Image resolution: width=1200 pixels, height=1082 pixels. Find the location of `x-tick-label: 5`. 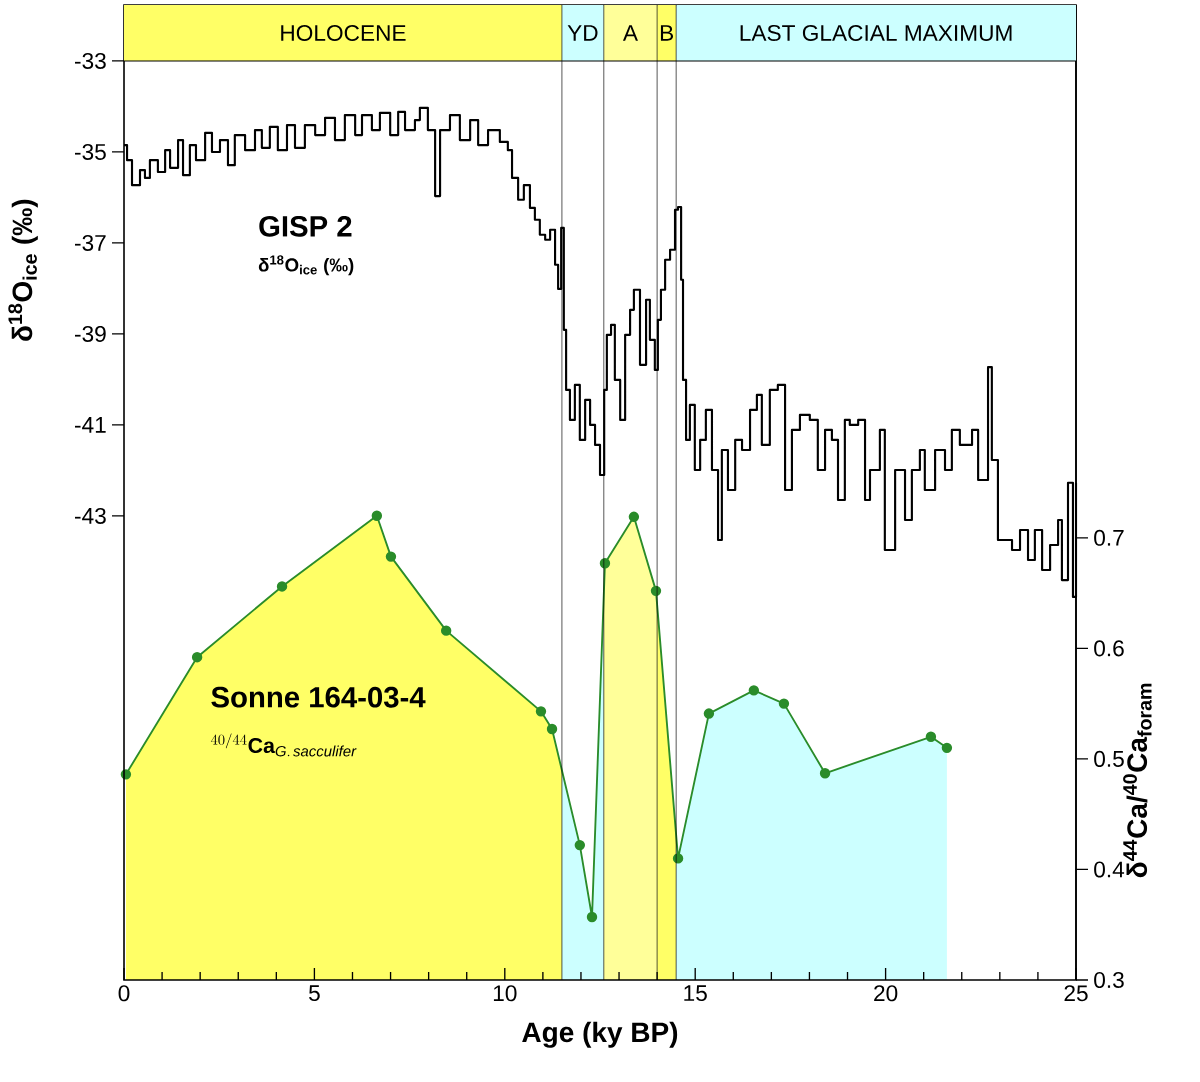

x-tick-label: 5 is located at coordinates (314, 993).